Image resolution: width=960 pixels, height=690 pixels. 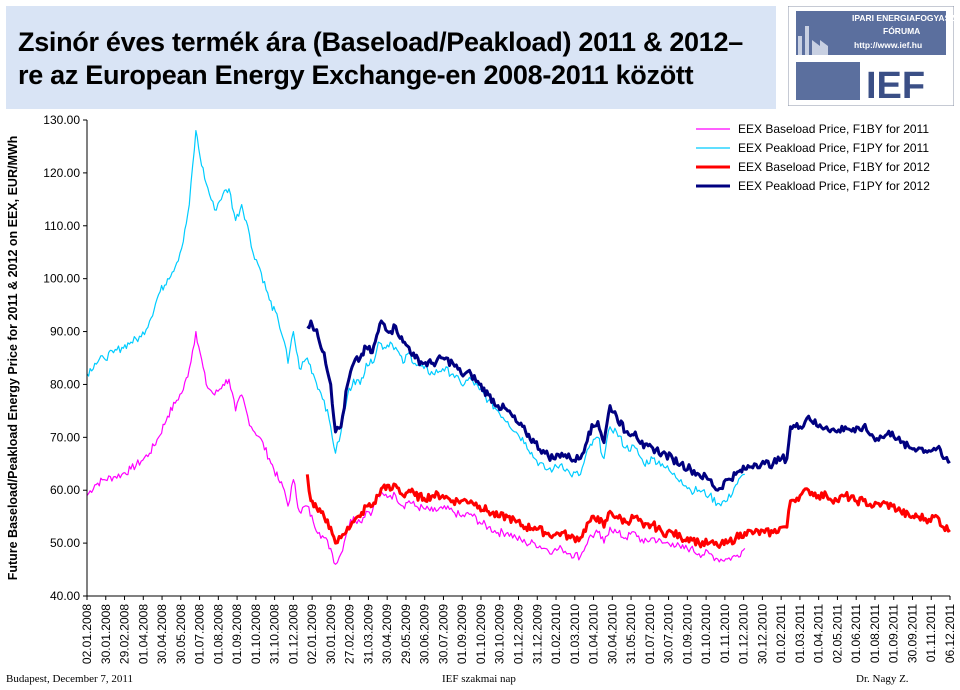 I want to click on x-tick-label: 31.12.2009, so click(x=537, y=634).